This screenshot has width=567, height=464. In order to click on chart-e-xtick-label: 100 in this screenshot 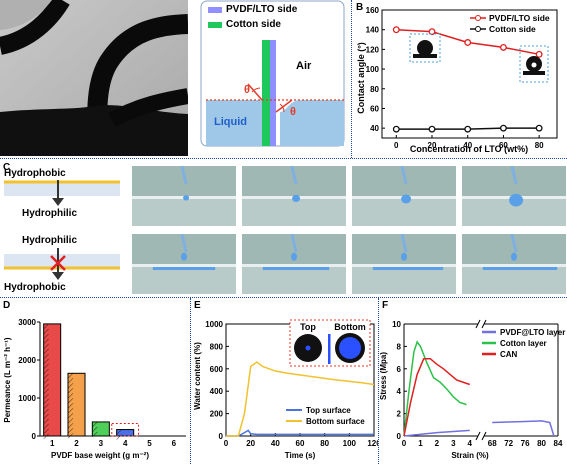, I will do `click(350, 443)`.